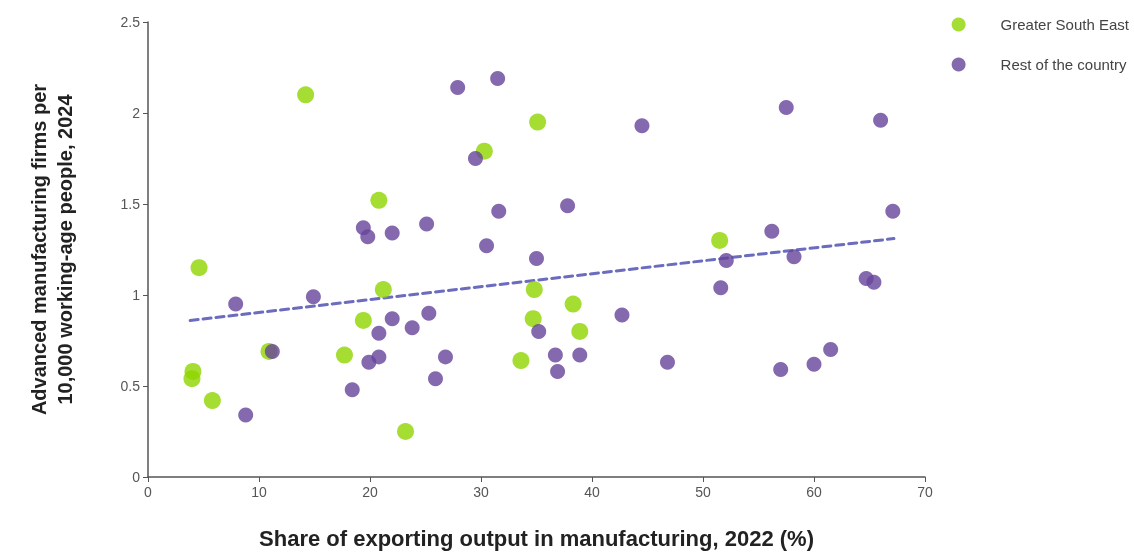  What do you see at coordinates (130, 22) in the screenshot?
I see `y-tick-label: 2.5` at bounding box center [130, 22].